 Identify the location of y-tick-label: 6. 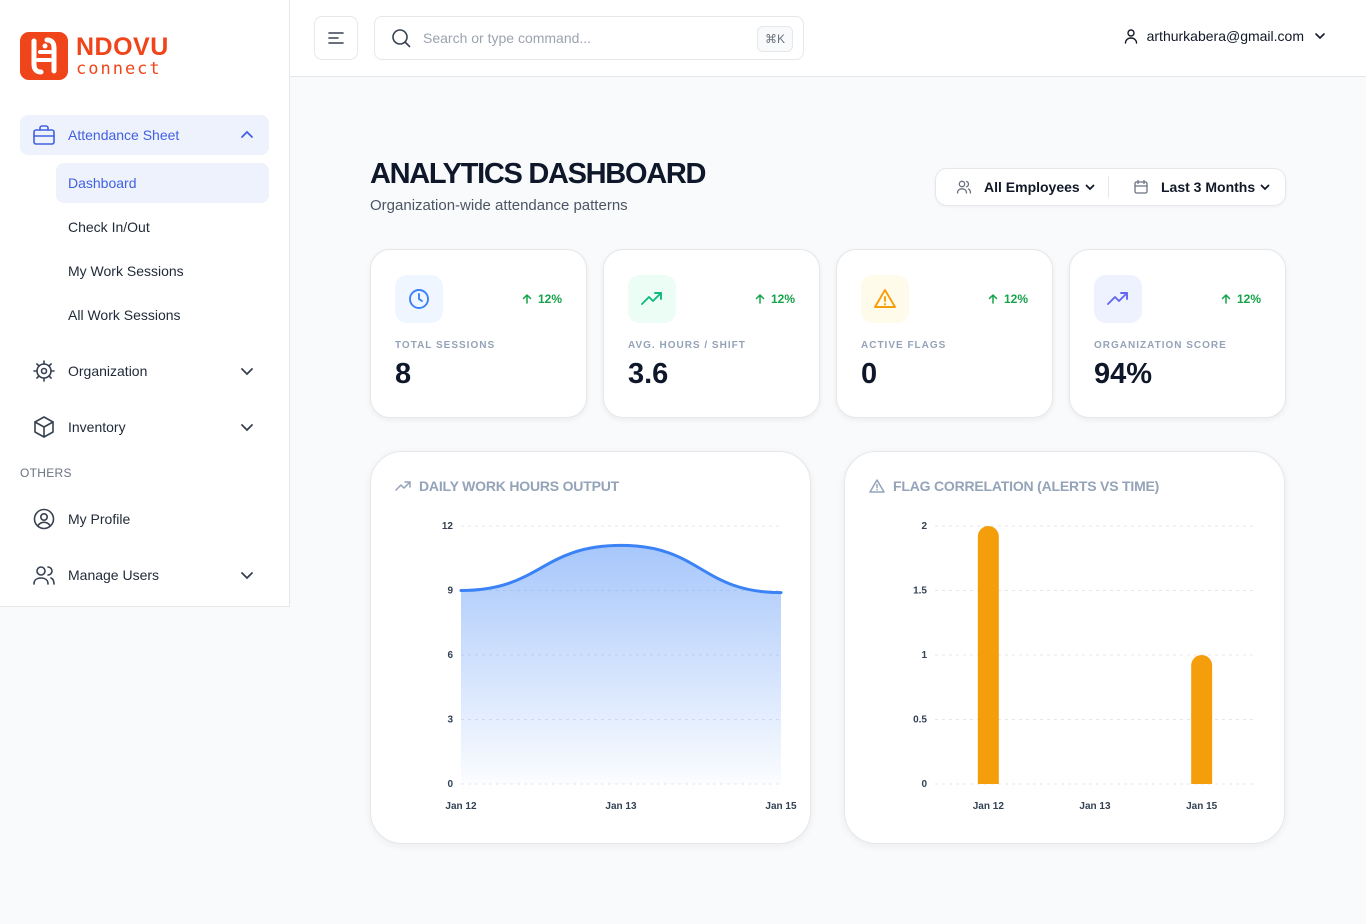
(450, 655).